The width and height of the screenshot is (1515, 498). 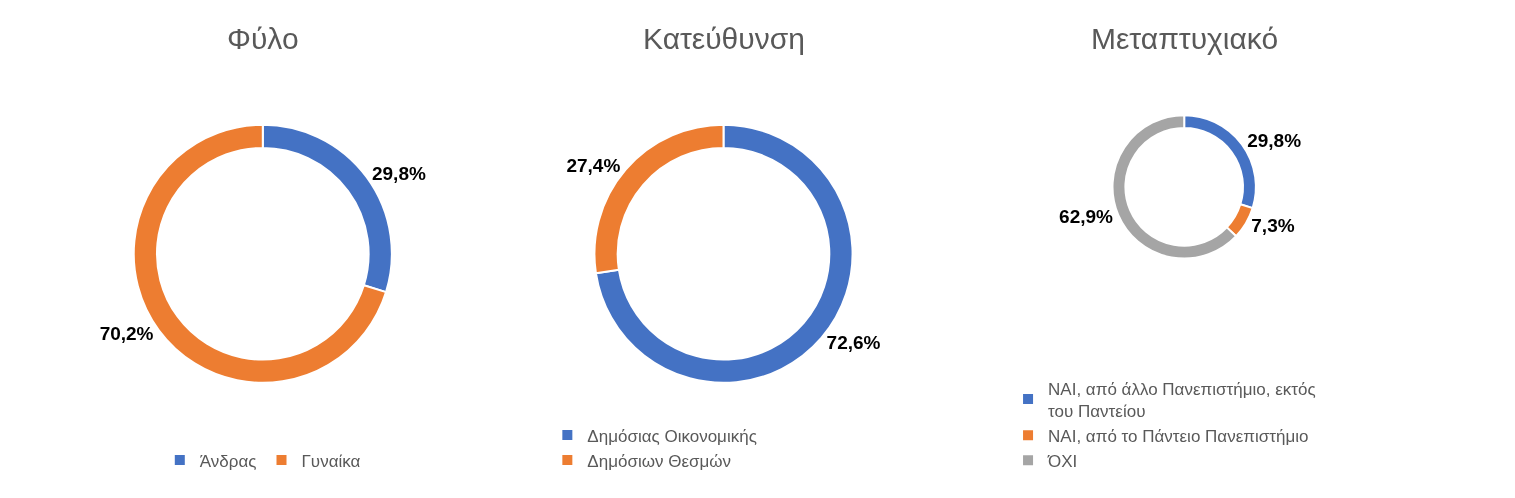 I want to click on legend-label: Άνδρας, so click(x=228, y=461).